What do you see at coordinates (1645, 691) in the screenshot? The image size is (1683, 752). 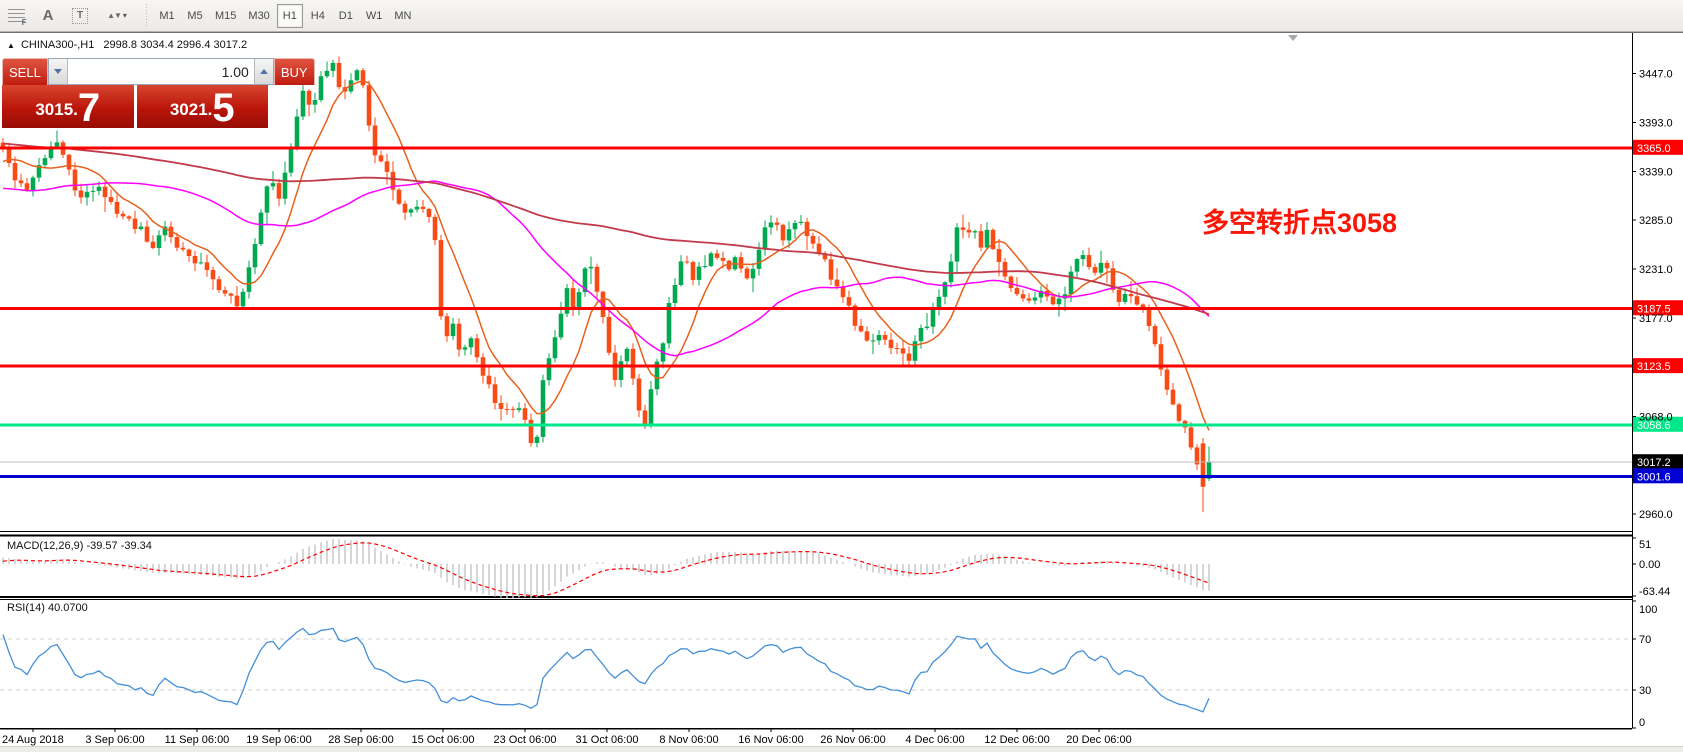 I see `rsi-tick-label: 30` at bounding box center [1645, 691].